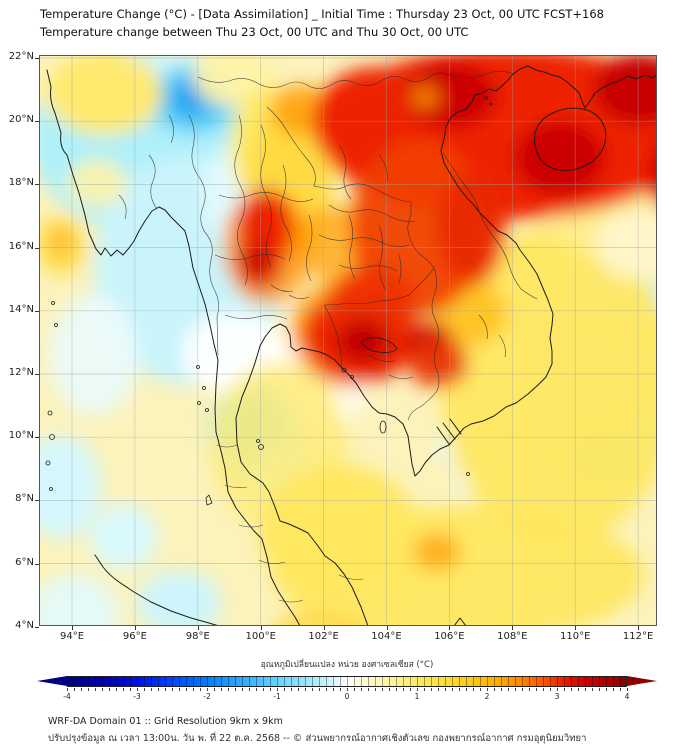 The width and height of the screenshot is (676, 756). Describe the element at coordinates (21, 56) in the screenshot. I see `y-axis-tick-label: 22°N` at that location.